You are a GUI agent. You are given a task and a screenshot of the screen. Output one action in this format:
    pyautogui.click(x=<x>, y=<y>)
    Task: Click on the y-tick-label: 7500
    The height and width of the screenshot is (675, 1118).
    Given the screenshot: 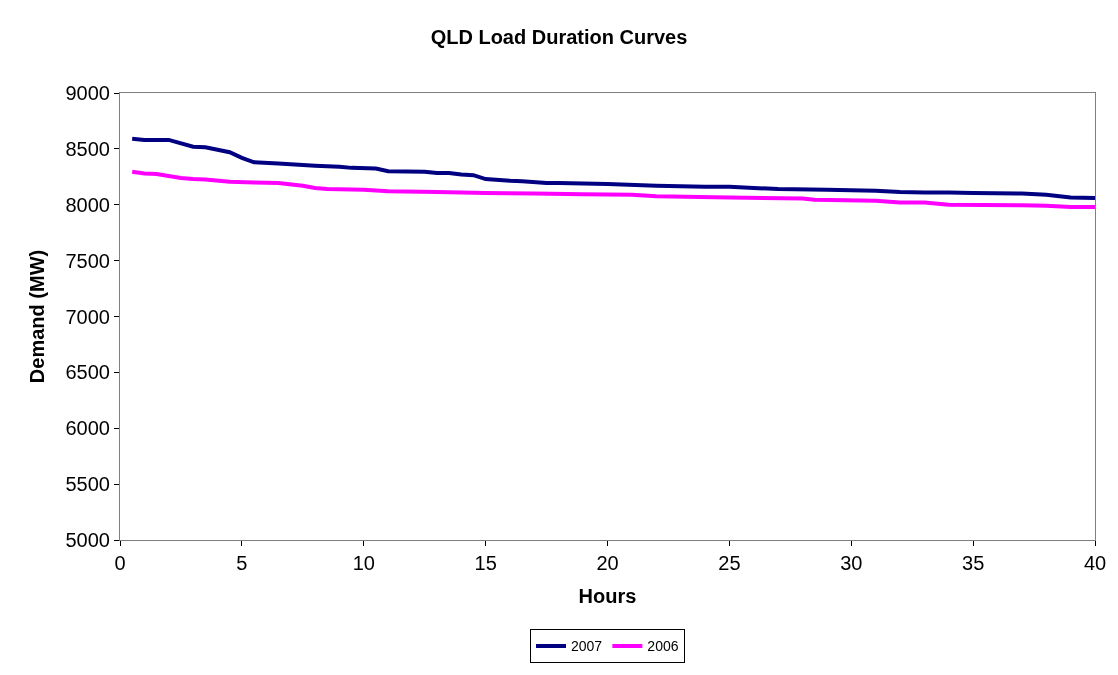 What is the action you would take?
    pyautogui.click(x=87, y=260)
    